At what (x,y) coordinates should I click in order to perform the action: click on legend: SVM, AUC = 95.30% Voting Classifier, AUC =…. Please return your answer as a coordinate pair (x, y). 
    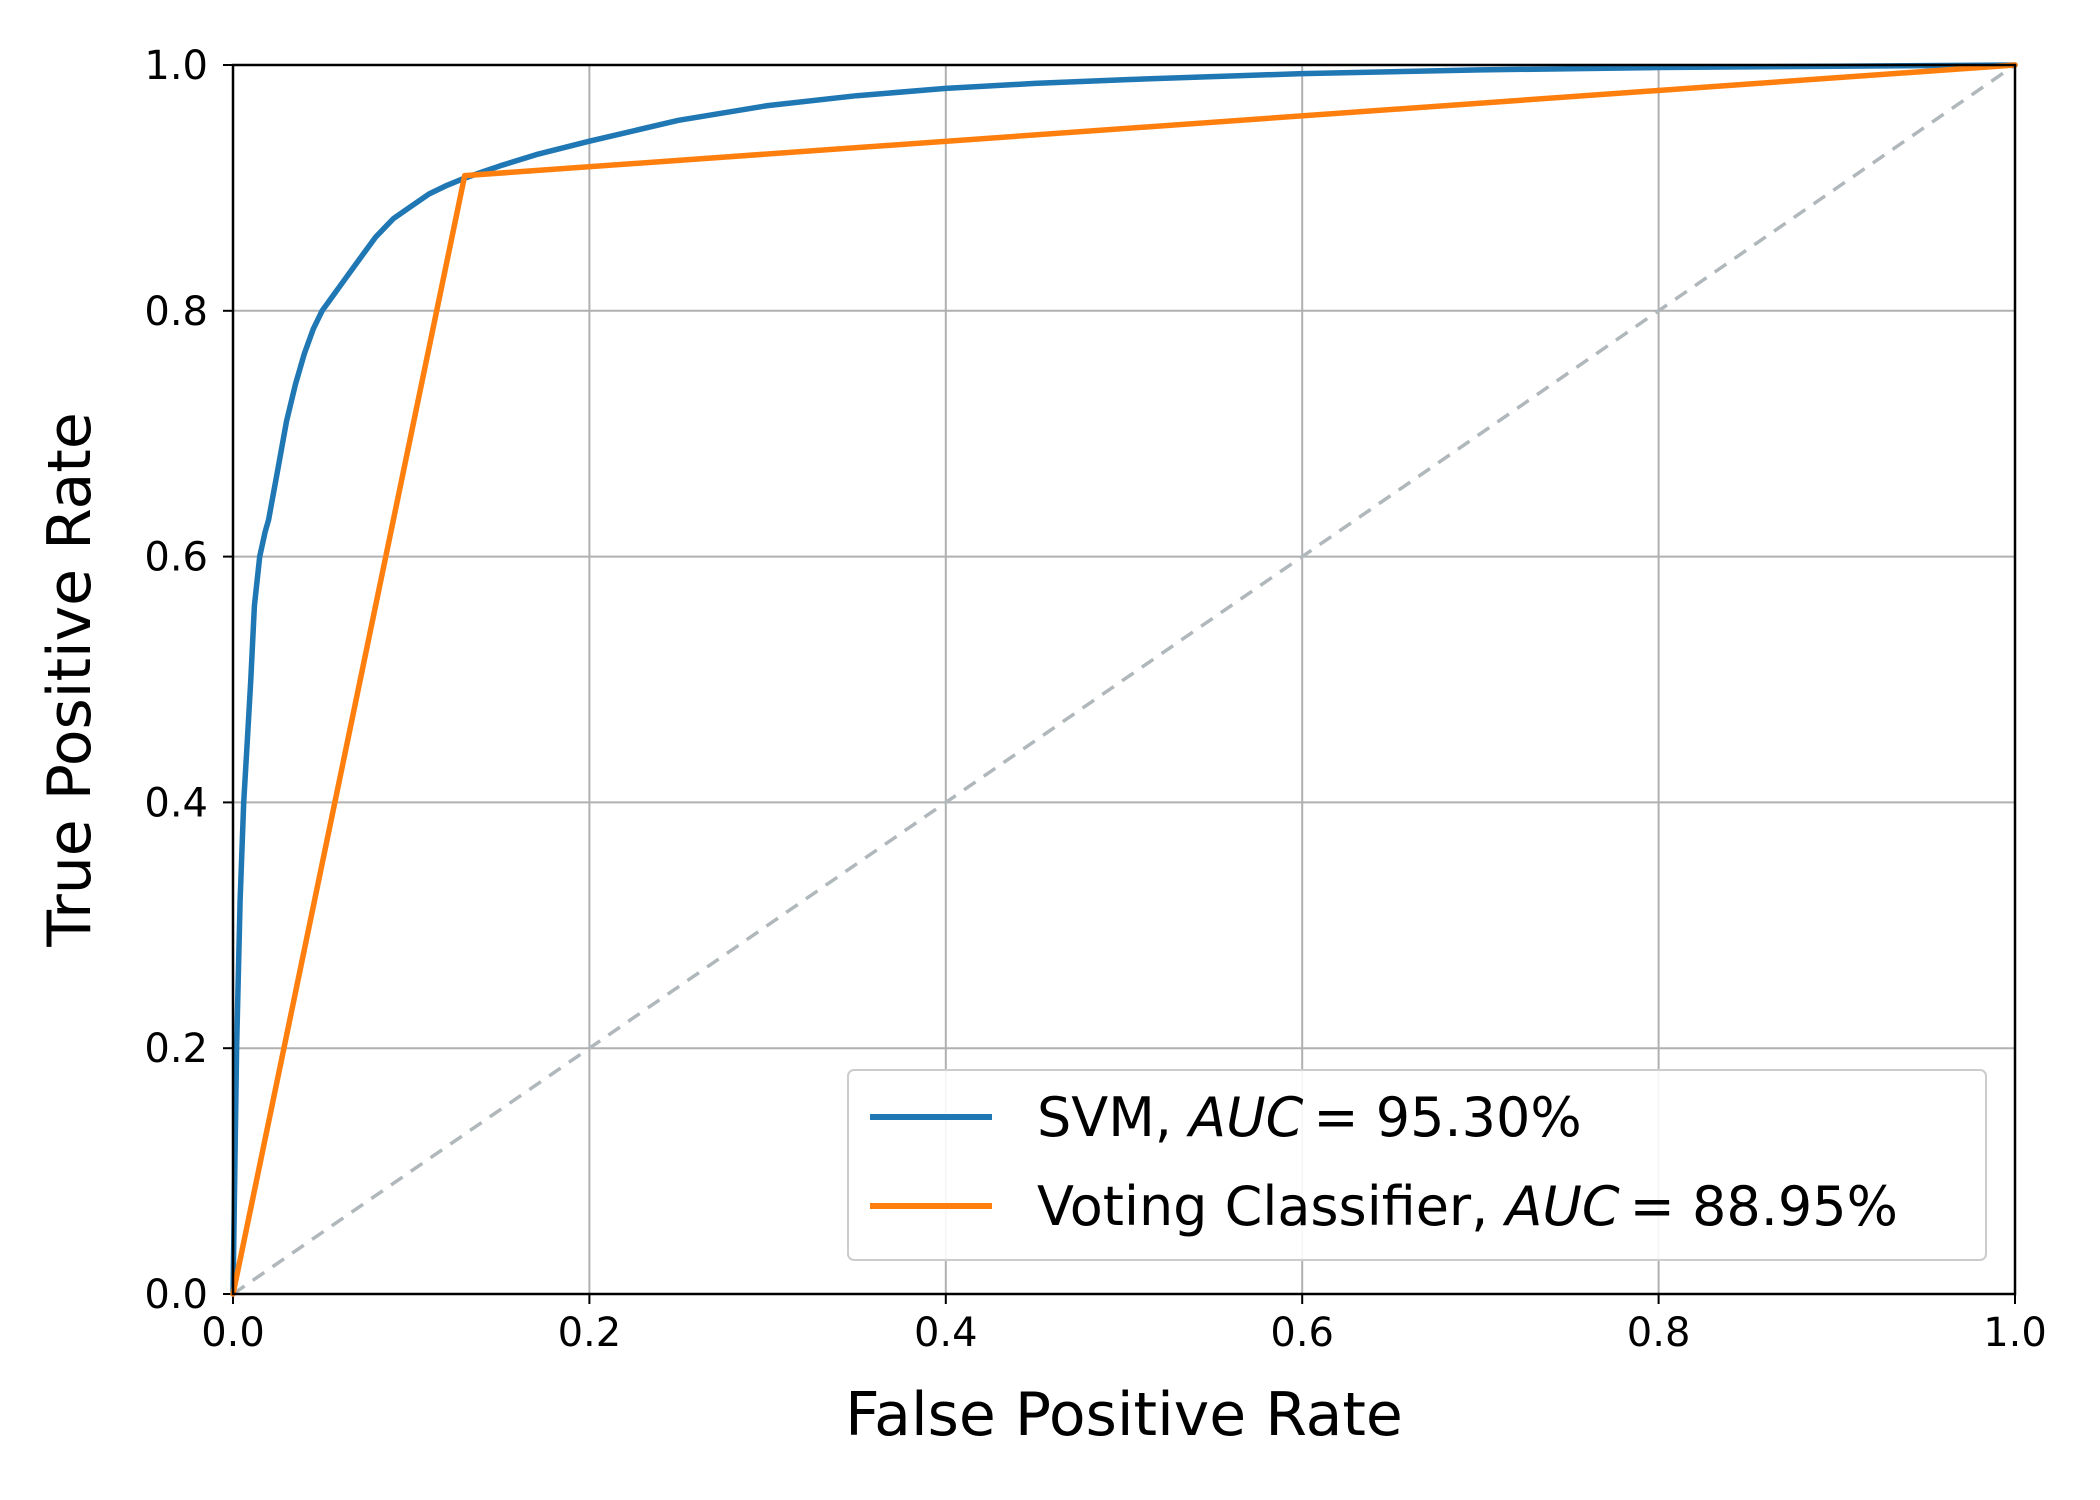
    Looking at the image, I should click on (1417, 1165).